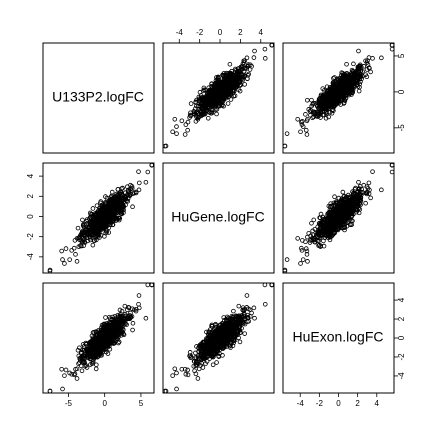 This screenshot has height=440, width=440. What do you see at coordinates (320, 403) in the screenshot?
I see `x-tick-label: -2` at bounding box center [320, 403].